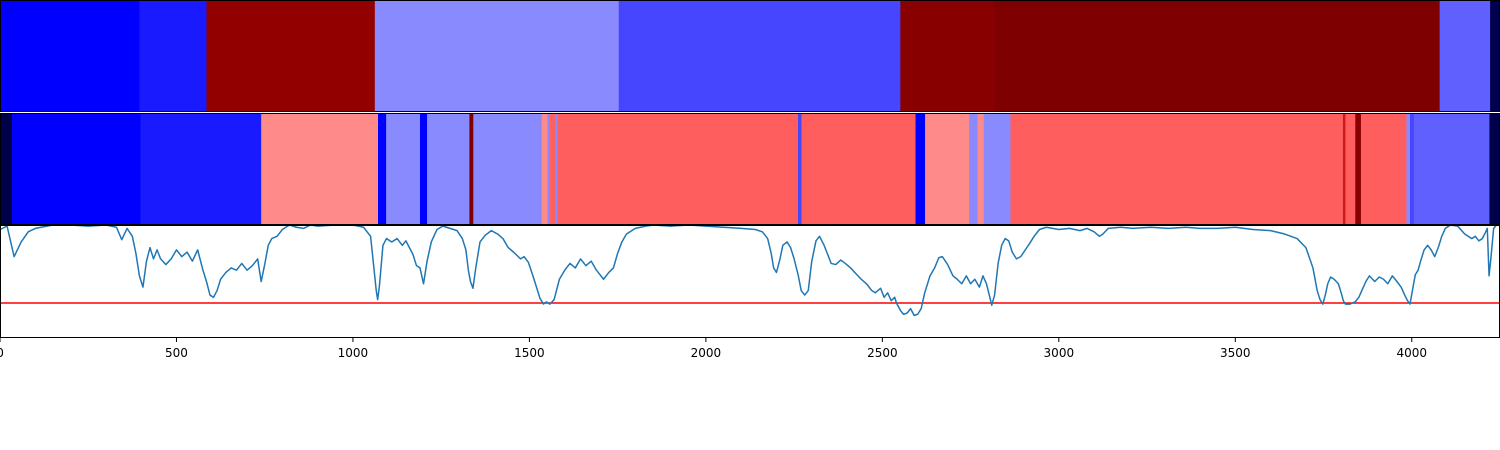 This screenshot has width=1500, height=450. What do you see at coordinates (529, 353) in the screenshot?
I see `x-tick-label-3: 1500` at bounding box center [529, 353].